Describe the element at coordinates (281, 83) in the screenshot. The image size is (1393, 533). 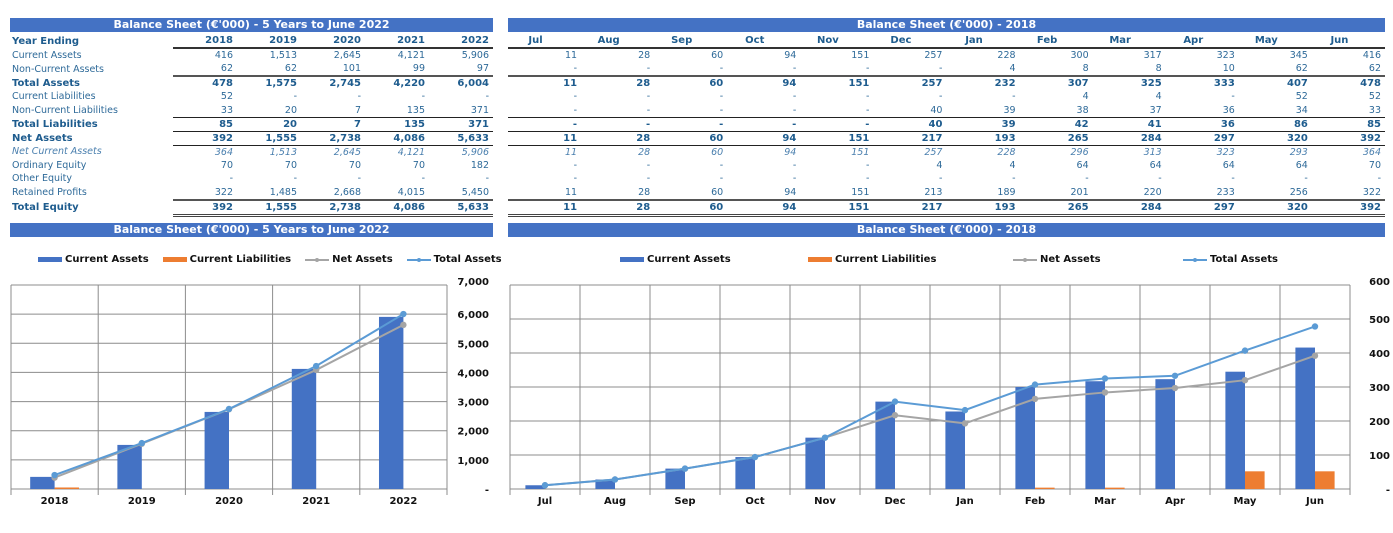
I see `cell-value: 1,575` at that location.